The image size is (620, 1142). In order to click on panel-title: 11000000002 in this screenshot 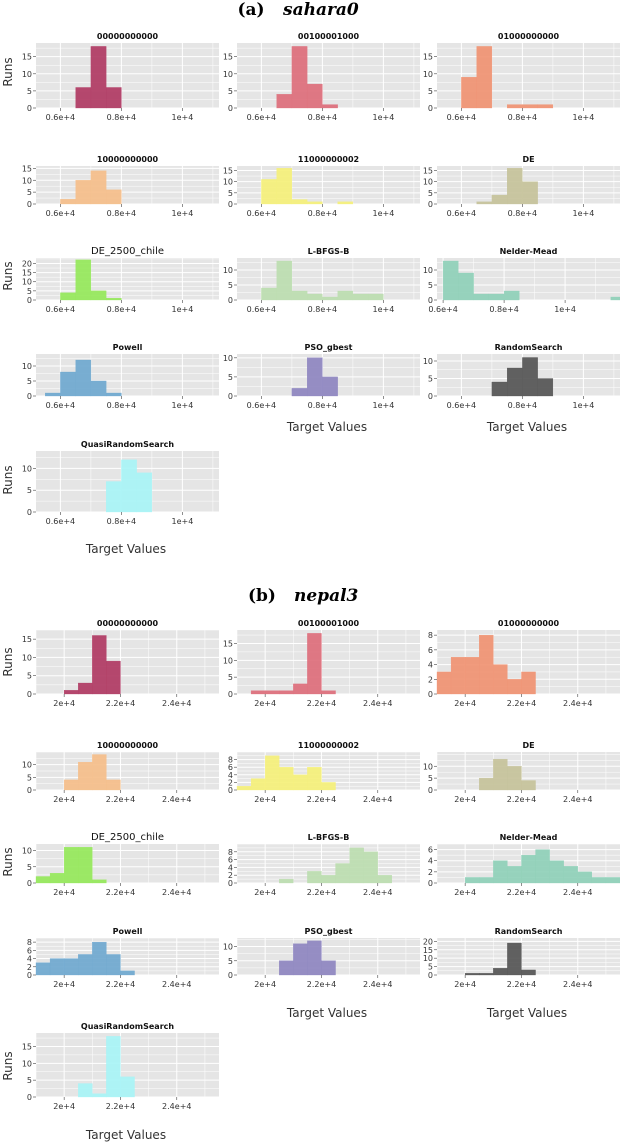, I will do `click(328, 745)`.